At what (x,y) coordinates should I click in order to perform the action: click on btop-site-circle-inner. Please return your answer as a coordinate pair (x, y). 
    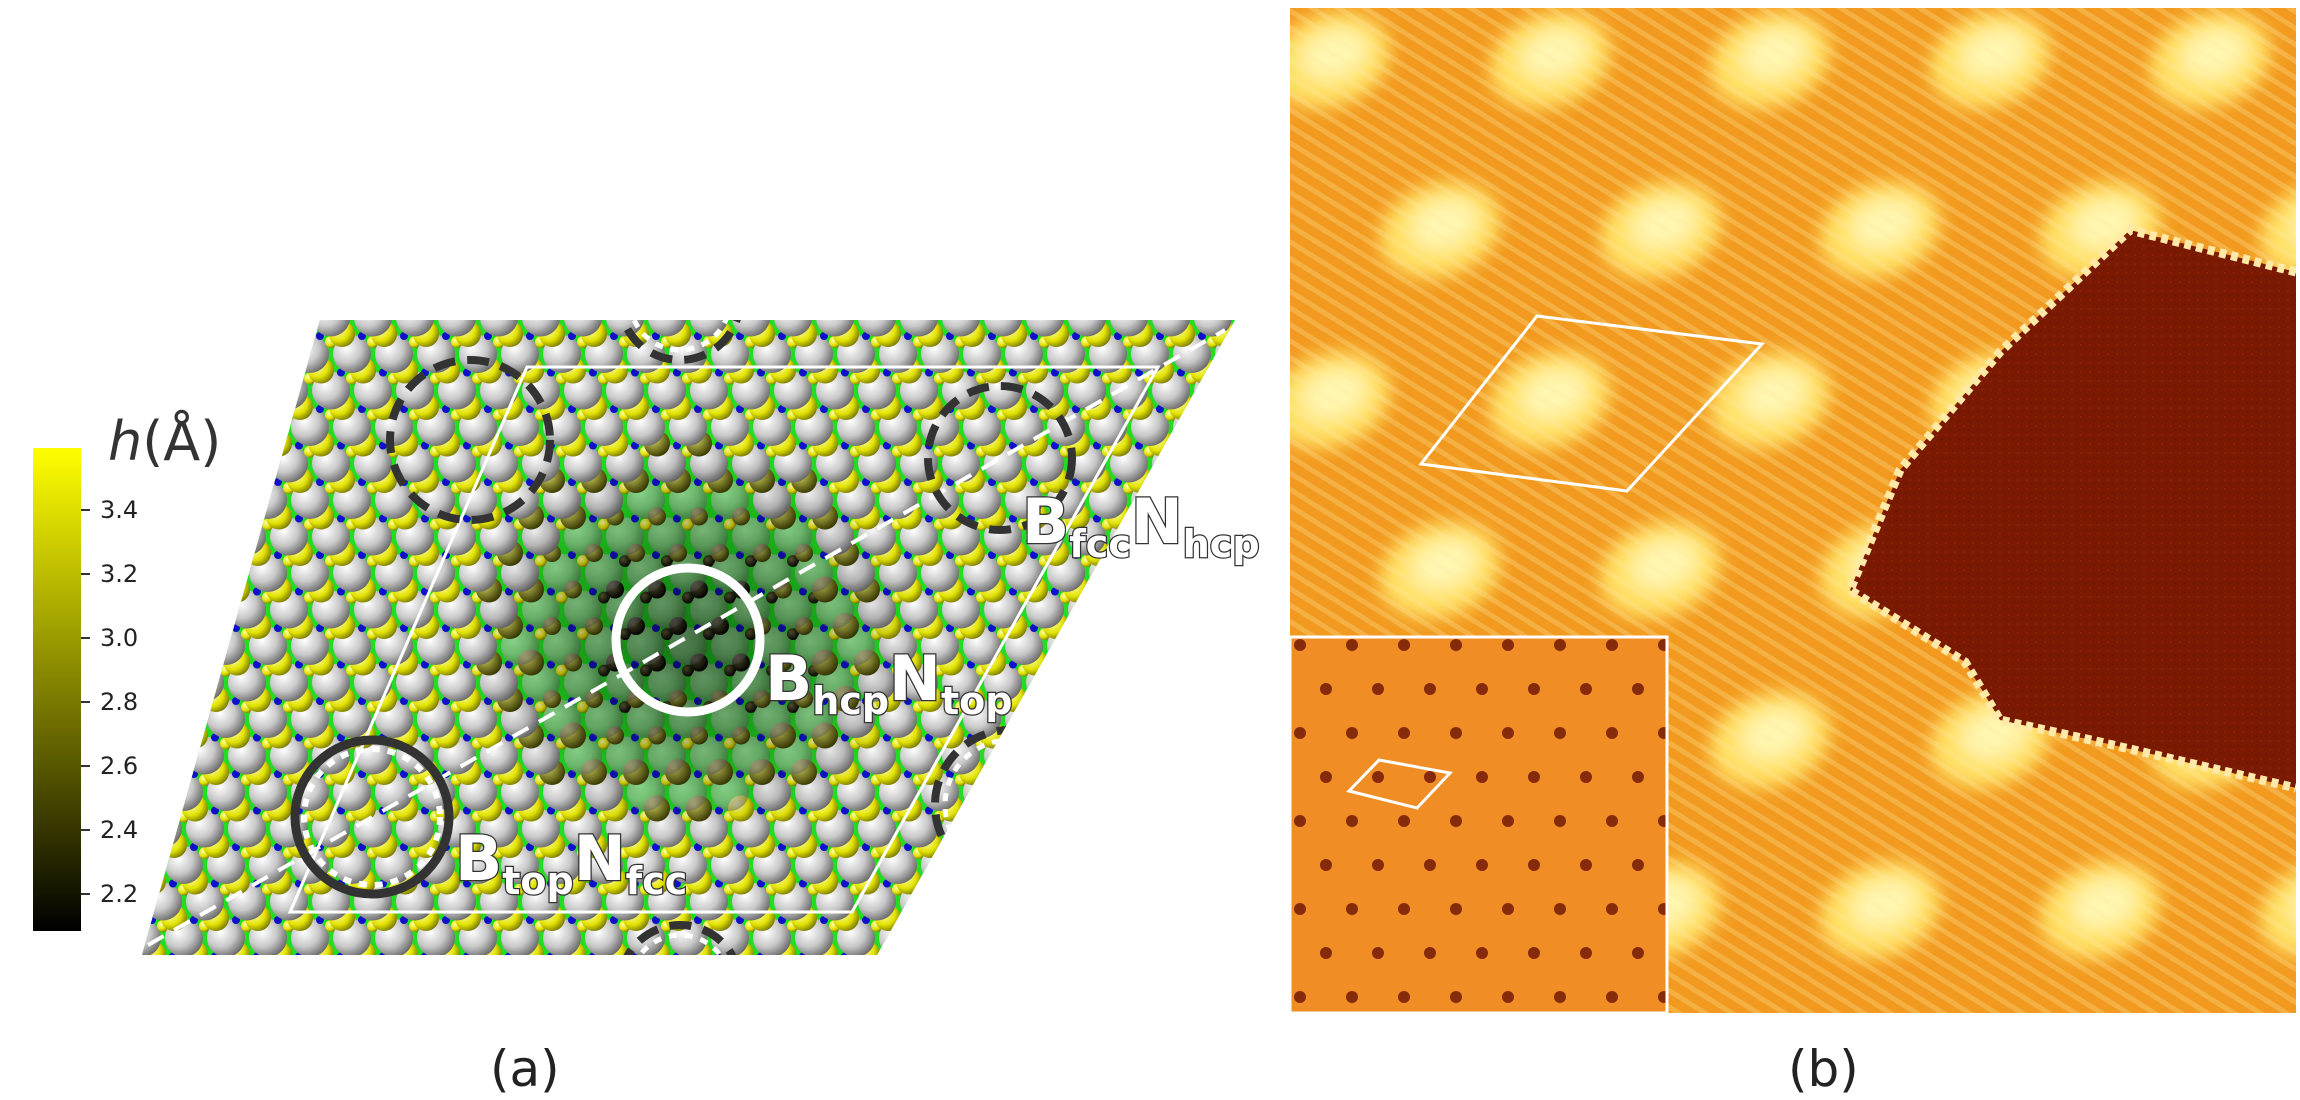
    Looking at the image, I should click on (372, 817).